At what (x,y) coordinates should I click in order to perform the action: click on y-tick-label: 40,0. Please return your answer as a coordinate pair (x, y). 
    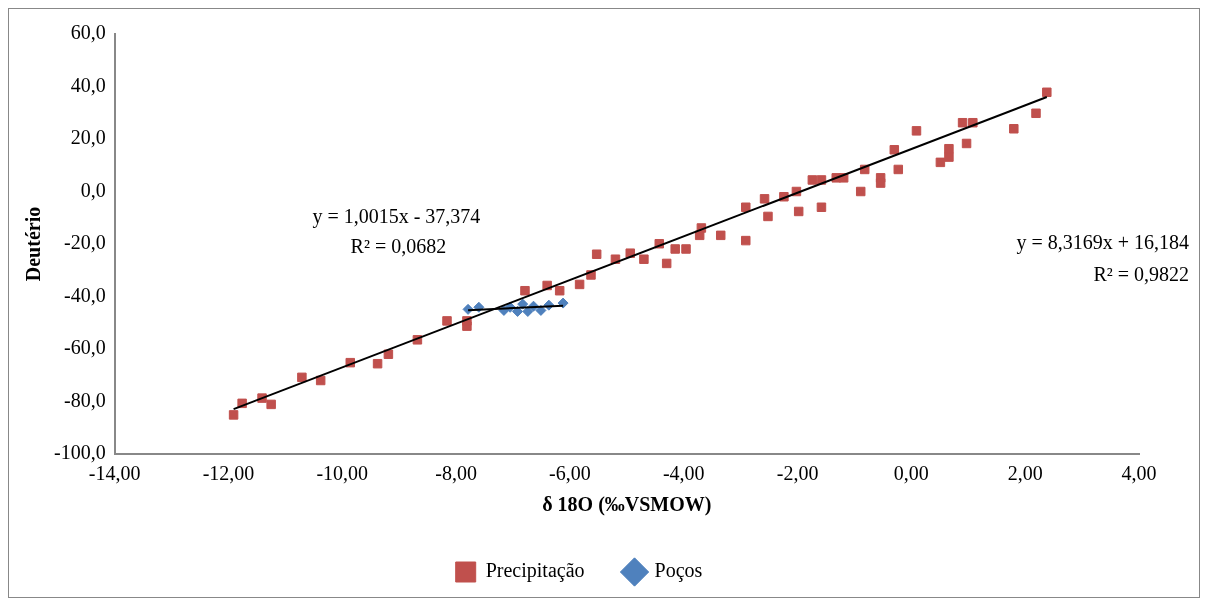
    Looking at the image, I should click on (88, 84).